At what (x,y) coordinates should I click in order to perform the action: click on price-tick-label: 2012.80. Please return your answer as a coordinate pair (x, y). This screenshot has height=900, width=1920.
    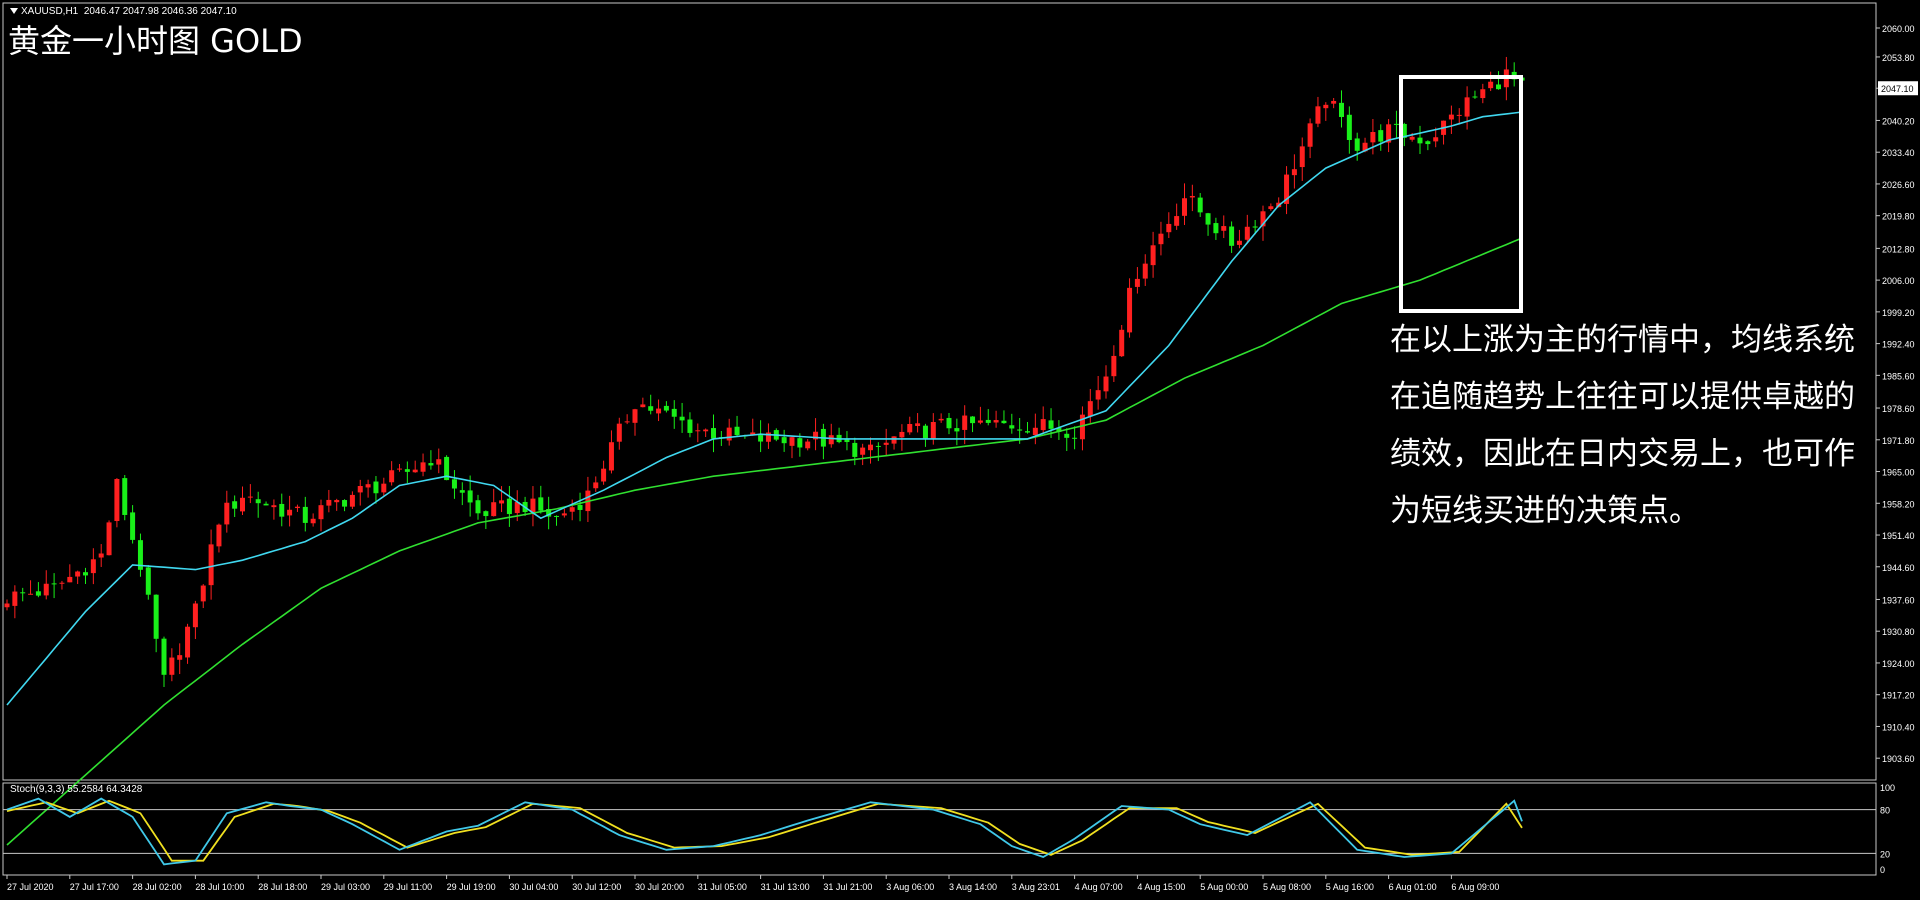
    Looking at the image, I should click on (1898, 249).